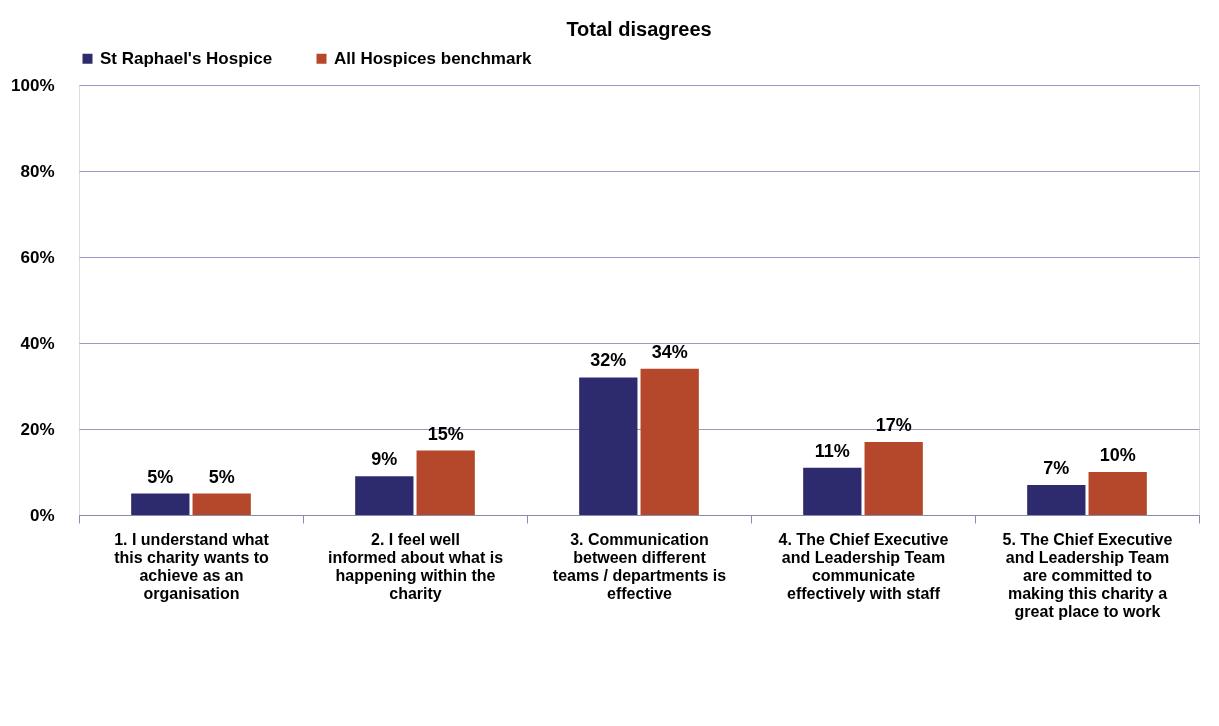 This screenshot has width=1219, height=726. Describe the element at coordinates (669, 351) in the screenshot. I see `data-label: 34%` at that location.